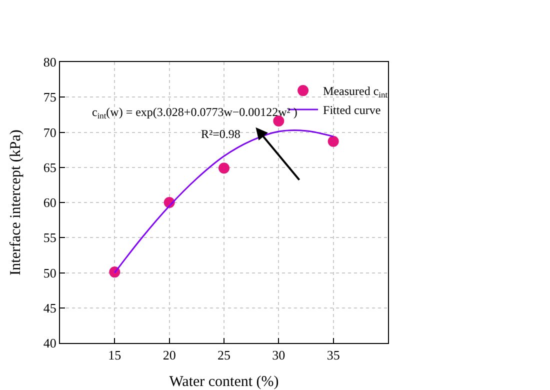 The height and width of the screenshot is (390, 550). What do you see at coordinates (220, 134) in the screenshot?
I see `annotation: R²=0.98` at bounding box center [220, 134].